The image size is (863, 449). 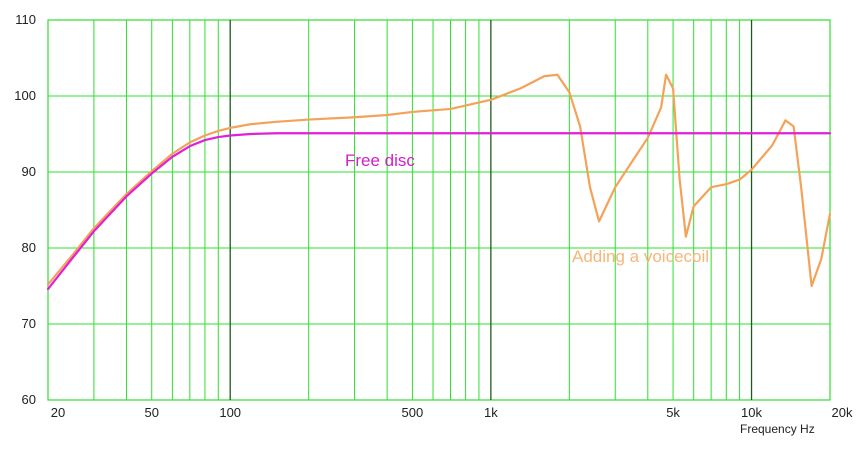 What do you see at coordinates (380, 160) in the screenshot?
I see `annotation-free-disc: Free disc` at bounding box center [380, 160].